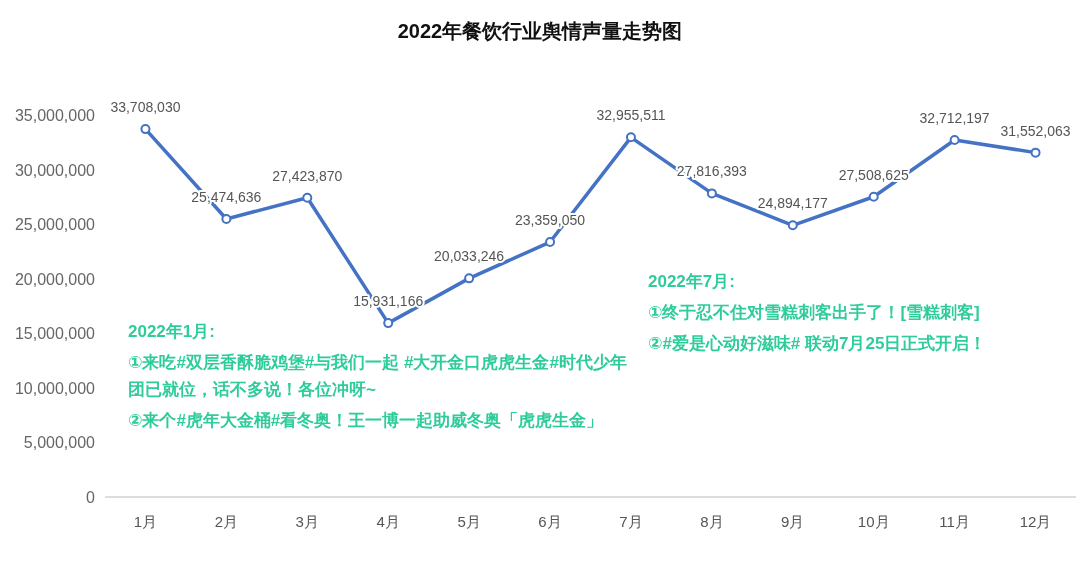 The height and width of the screenshot is (578, 1080). What do you see at coordinates (631, 521) in the screenshot?
I see `x-tick-label: 7月` at bounding box center [631, 521].